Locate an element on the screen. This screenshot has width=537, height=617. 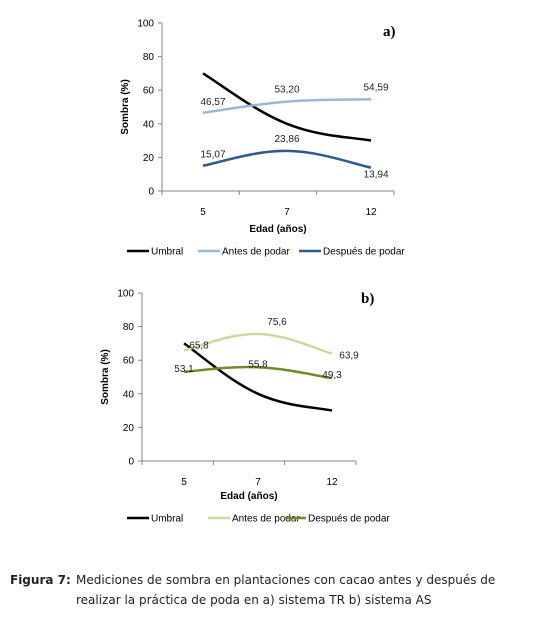
data-label: 13,94 is located at coordinates (375, 175).